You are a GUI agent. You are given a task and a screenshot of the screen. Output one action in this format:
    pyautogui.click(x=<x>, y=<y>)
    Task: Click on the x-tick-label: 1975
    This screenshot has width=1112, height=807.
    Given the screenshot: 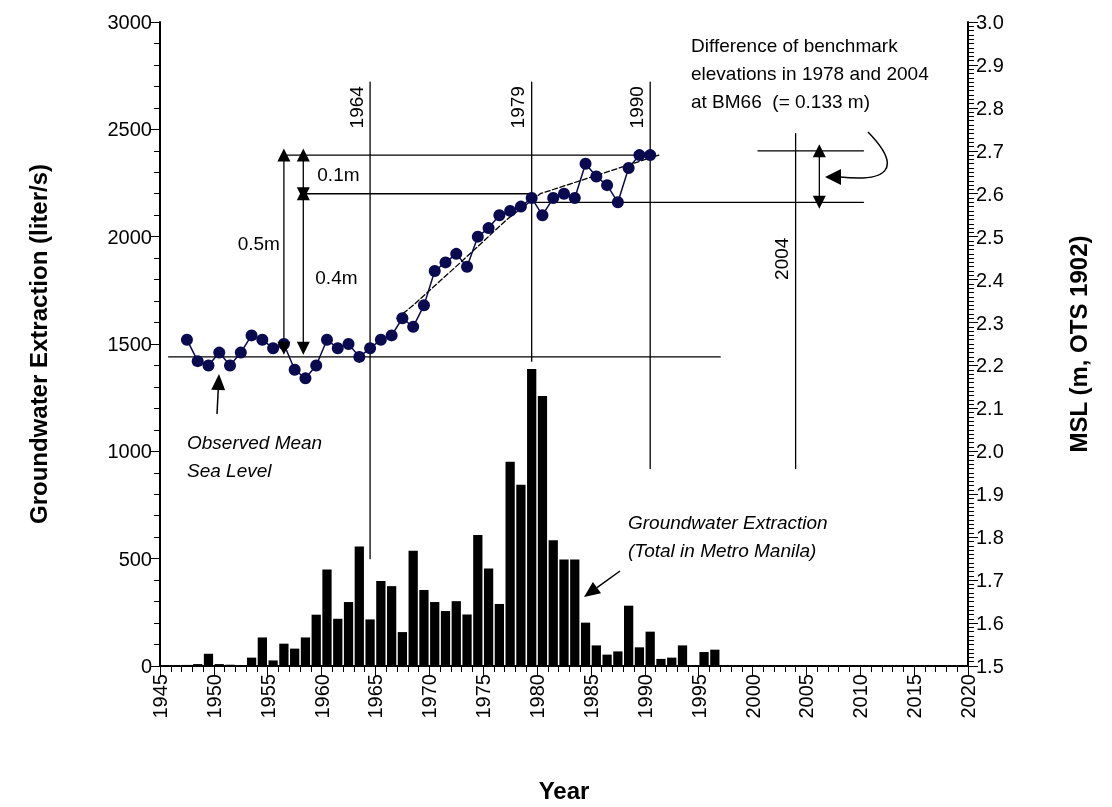 What is the action you would take?
    pyautogui.click(x=483, y=696)
    